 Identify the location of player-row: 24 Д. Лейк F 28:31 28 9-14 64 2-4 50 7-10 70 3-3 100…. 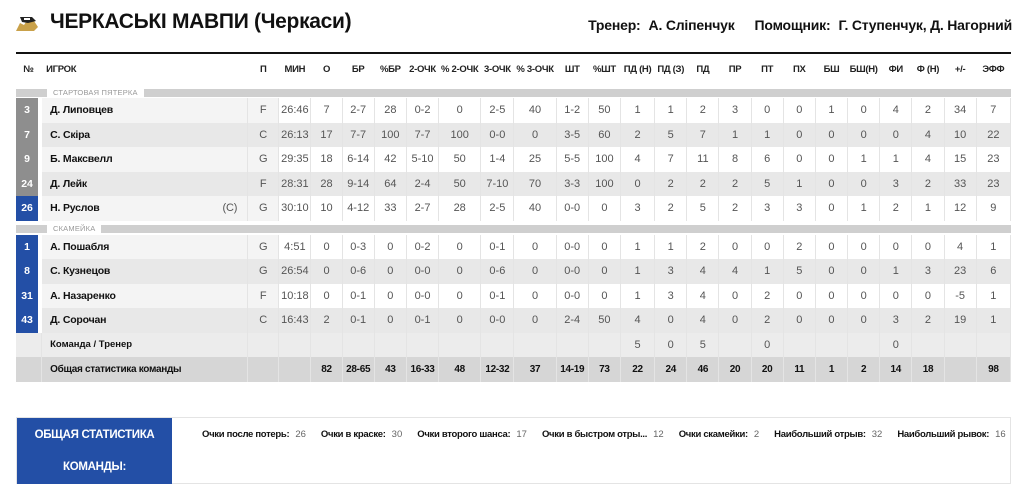
(513, 183).